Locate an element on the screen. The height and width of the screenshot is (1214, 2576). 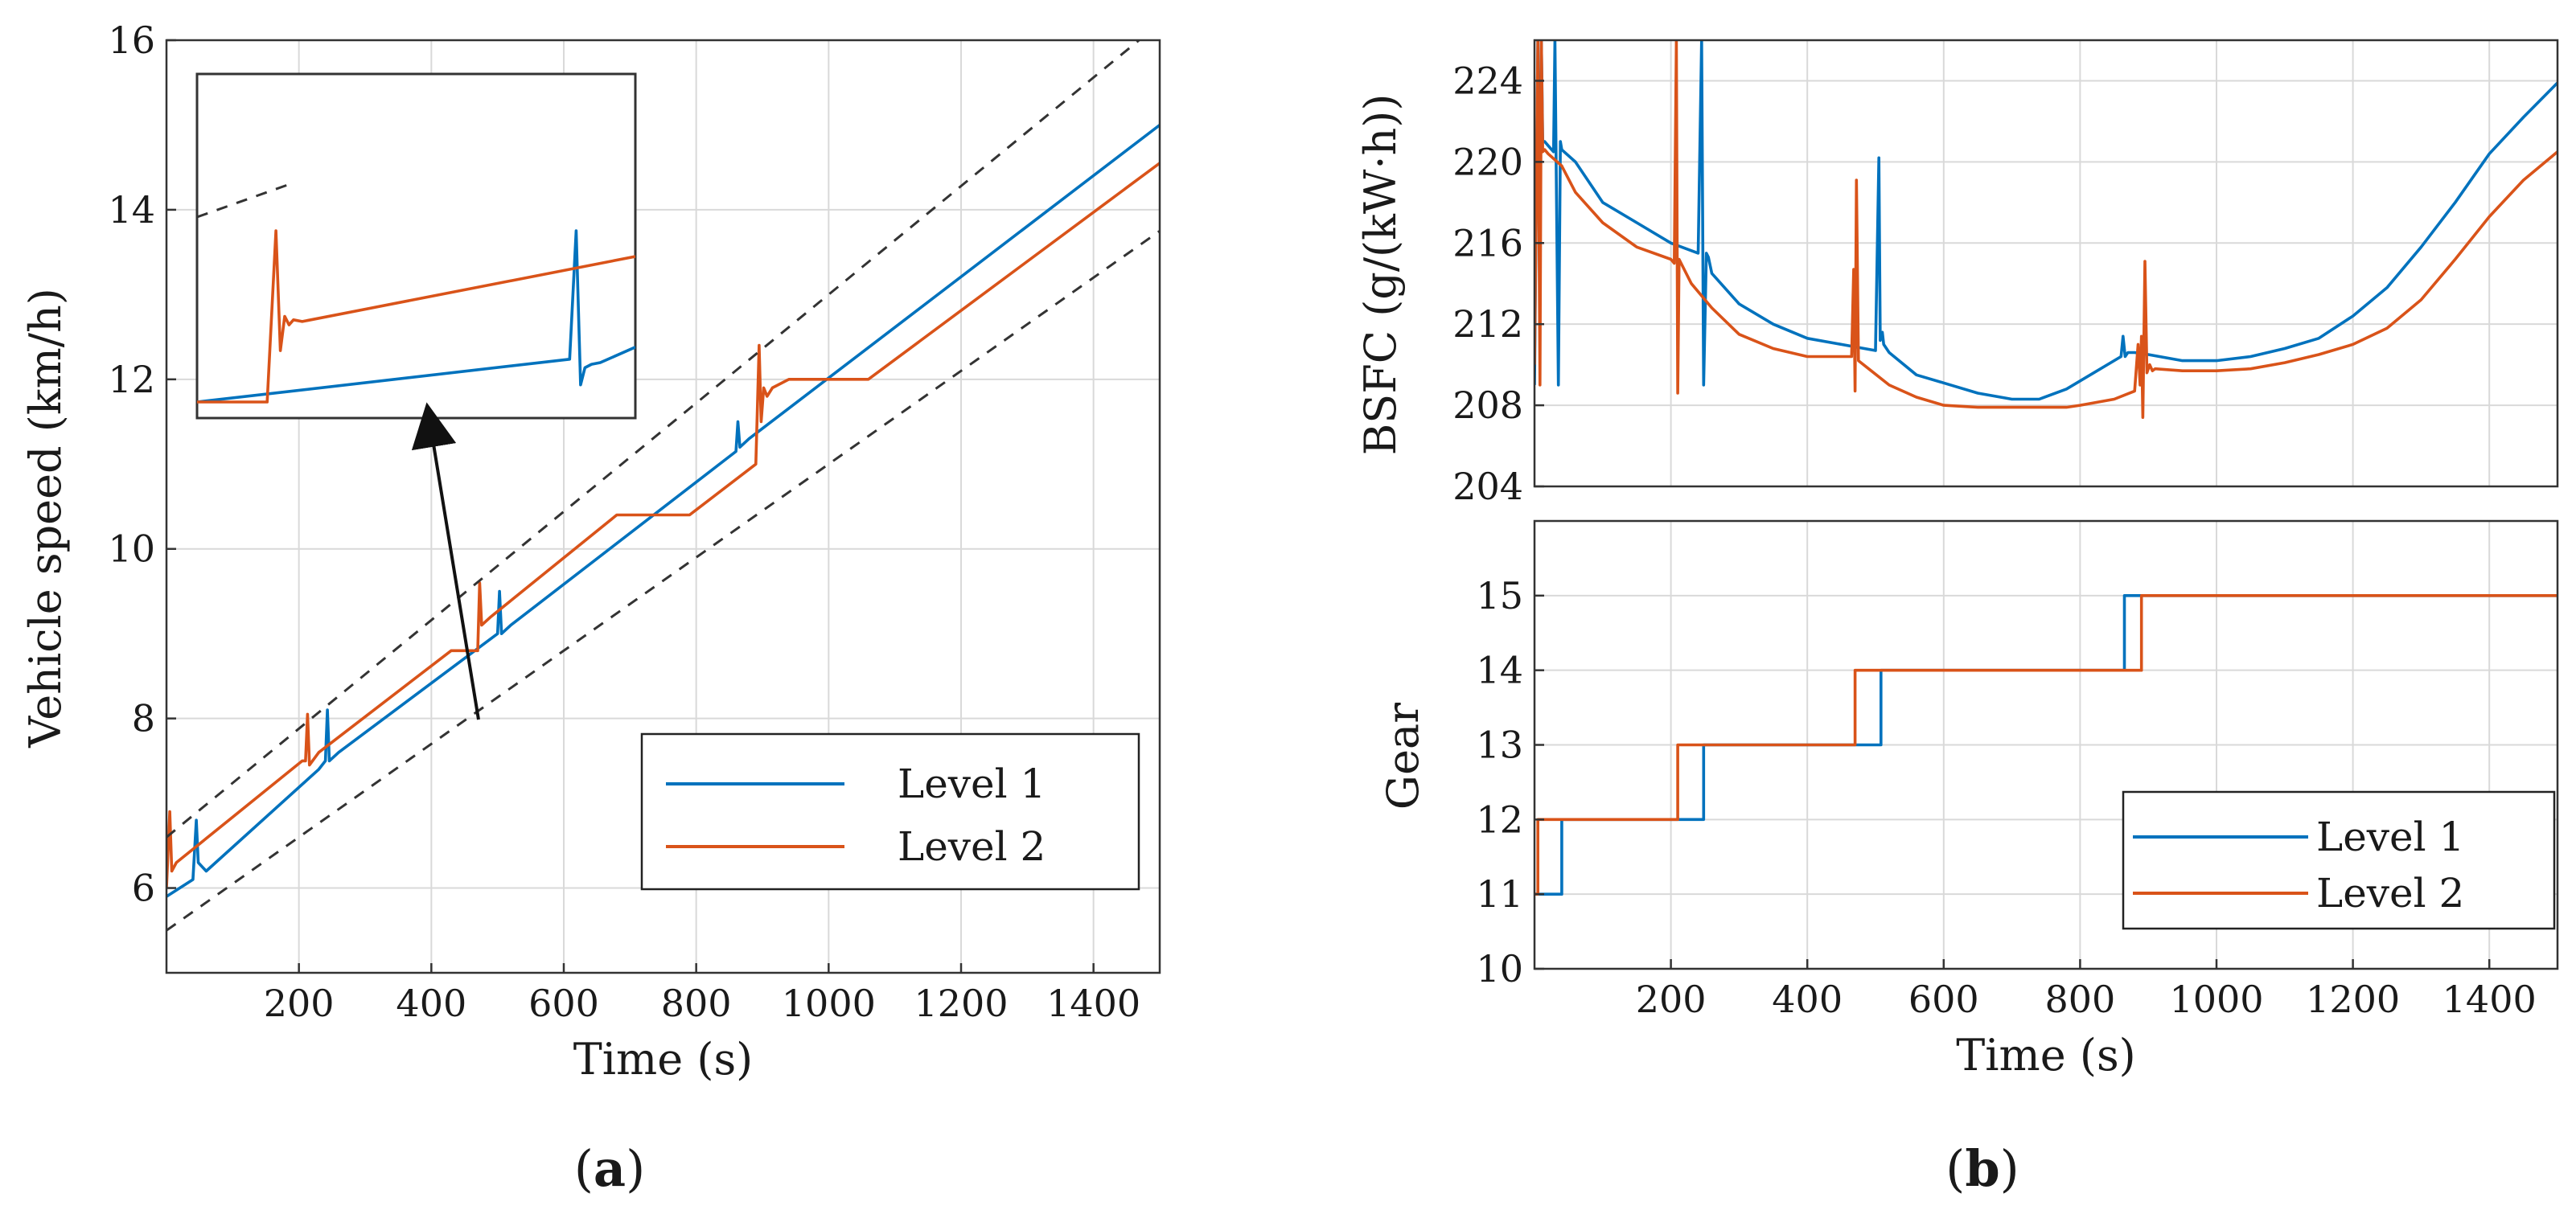
tick-label-y: 216 is located at coordinates (1487, 243).